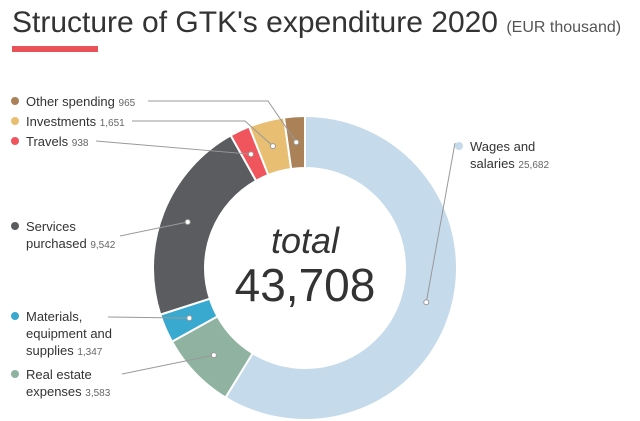 The width and height of the screenshot is (640, 421). Describe the element at coordinates (173, 147) in the screenshot. I see `leader-line-travels` at that location.